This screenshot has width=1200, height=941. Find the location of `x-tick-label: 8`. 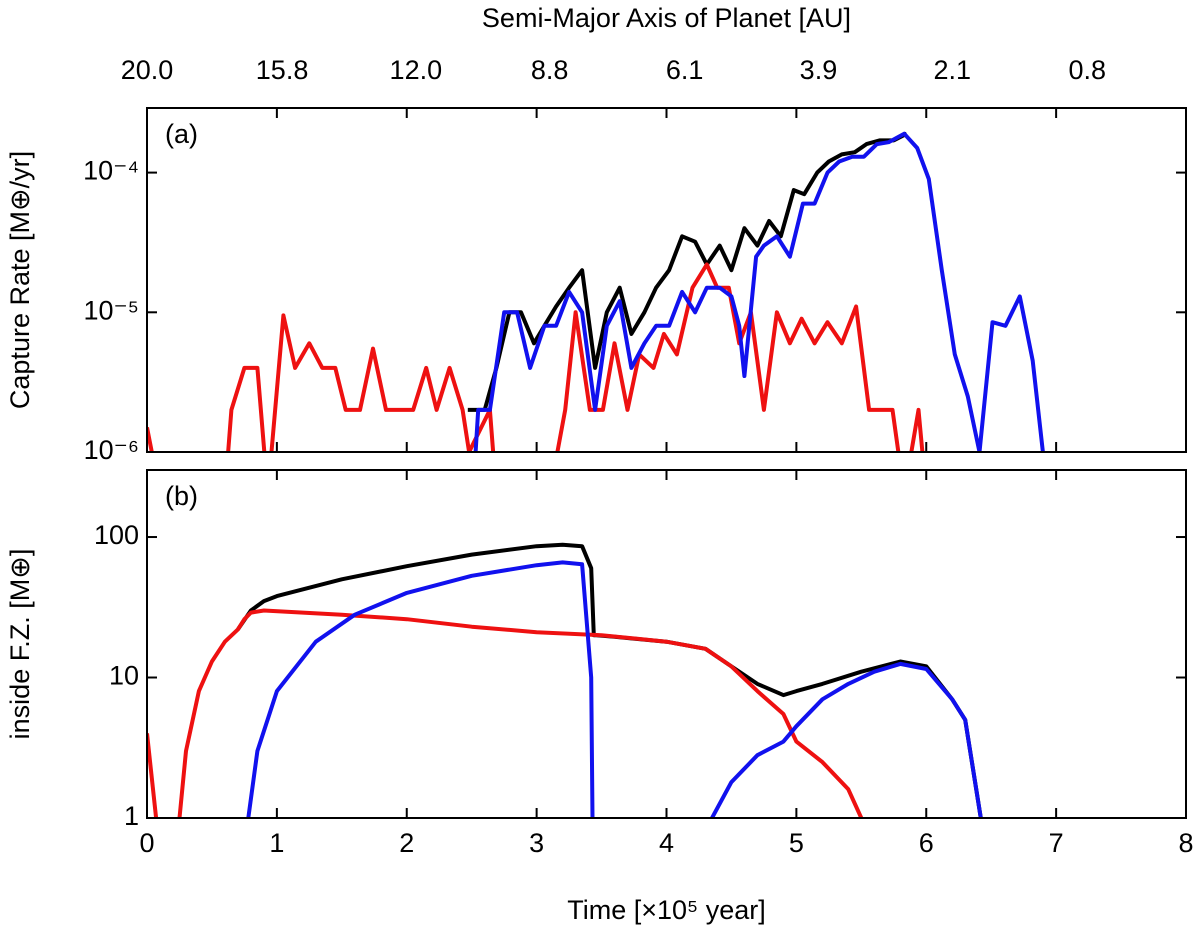

x-tick-label: 8 is located at coordinates (1185, 843).